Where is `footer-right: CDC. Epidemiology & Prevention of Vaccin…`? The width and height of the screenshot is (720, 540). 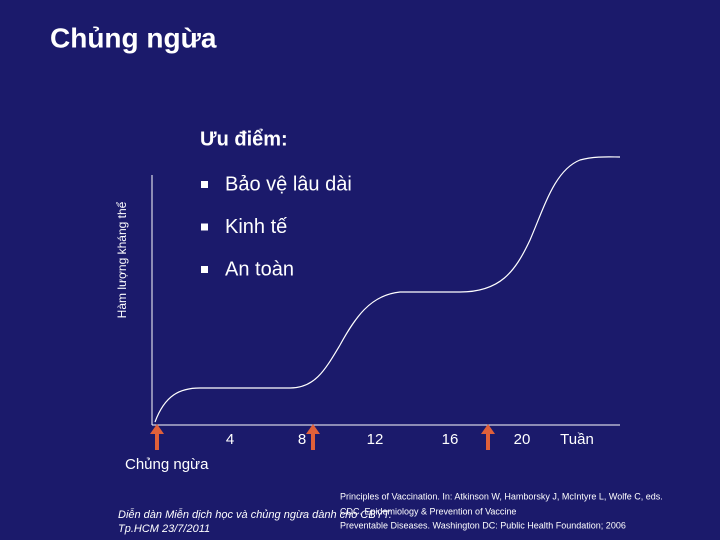
footer-right: CDC. Epidemiology & Prevention of Vaccin… is located at coordinates (428, 511).